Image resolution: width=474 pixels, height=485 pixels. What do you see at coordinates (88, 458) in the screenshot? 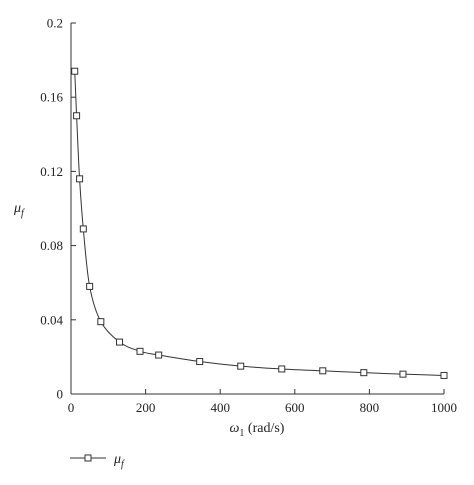
I see `legend-marker` at bounding box center [88, 458].